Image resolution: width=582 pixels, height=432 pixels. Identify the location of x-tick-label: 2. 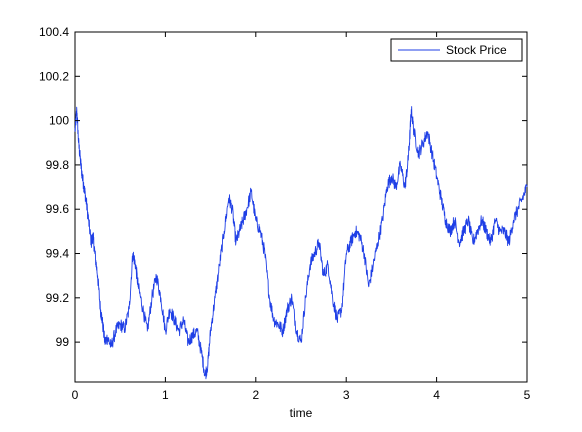
(255, 395).